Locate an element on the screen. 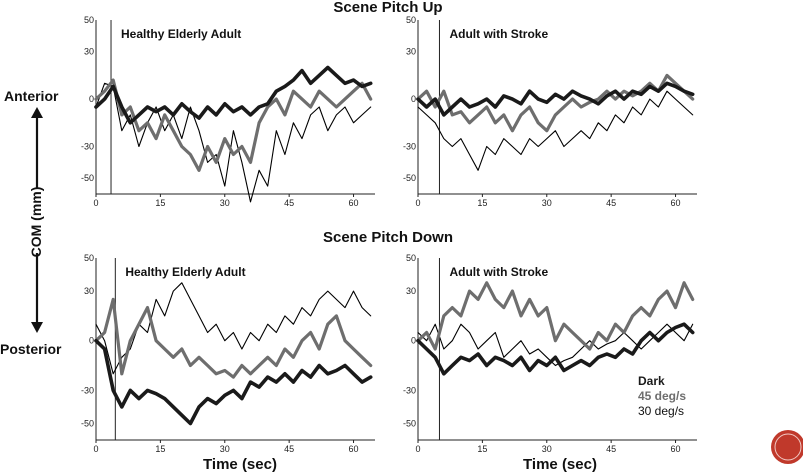 Image resolution: width=803 pixels, height=475 pixels. x-axis-label-left: Time (sec) is located at coordinates (240, 464).